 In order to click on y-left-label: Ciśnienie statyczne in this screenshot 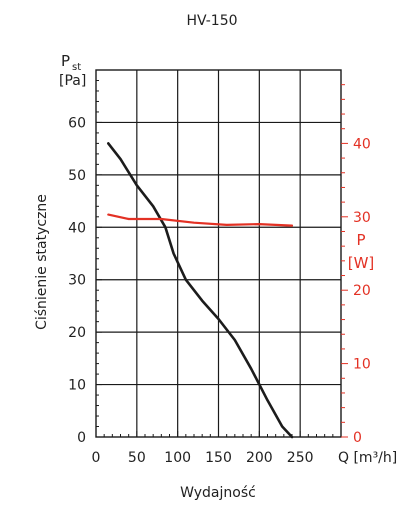, I will do `click(42, 262)`.